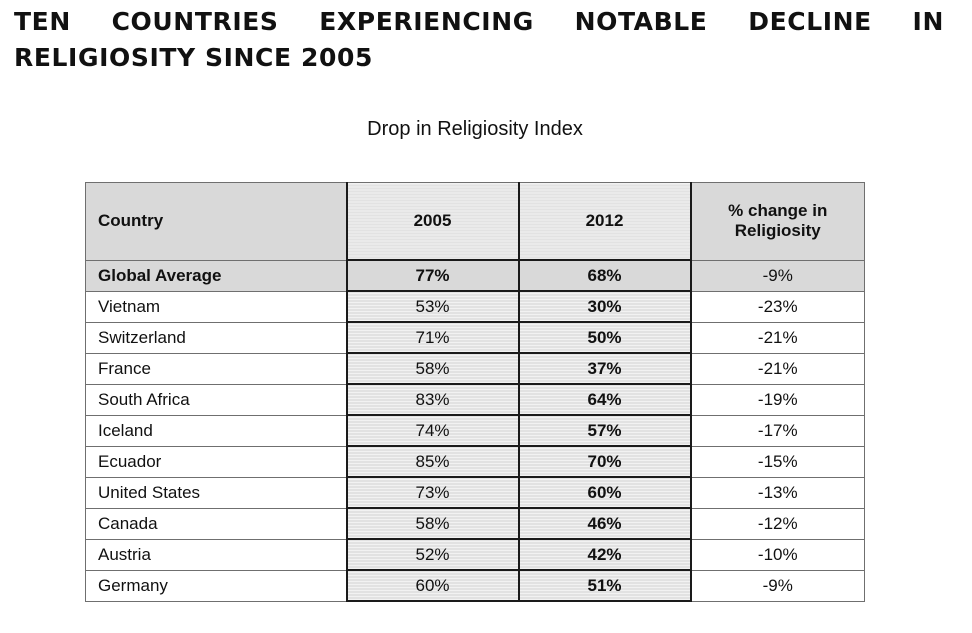 The image size is (972, 633). What do you see at coordinates (216, 399) in the screenshot?
I see `country-cell: South Africa` at bounding box center [216, 399].